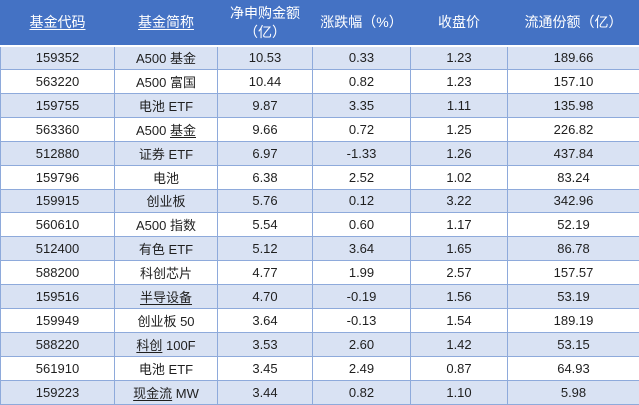  I want to click on cell-net-subscription: 3.53, so click(265, 344).